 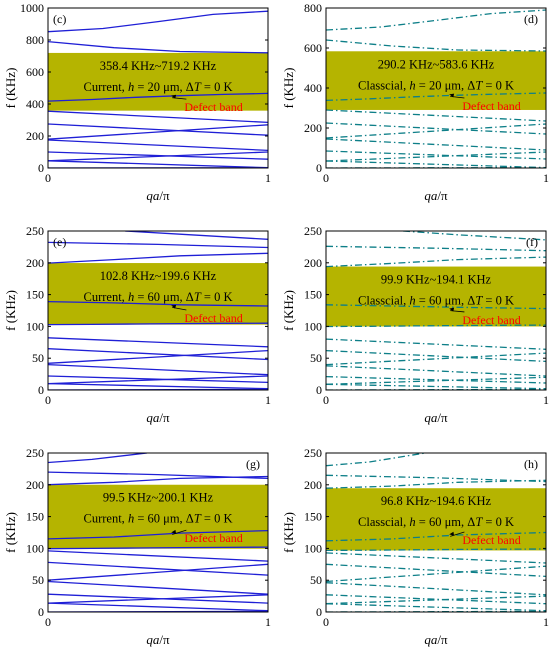 I want to click on defect-arrow-line, so click(x=179, y=532).